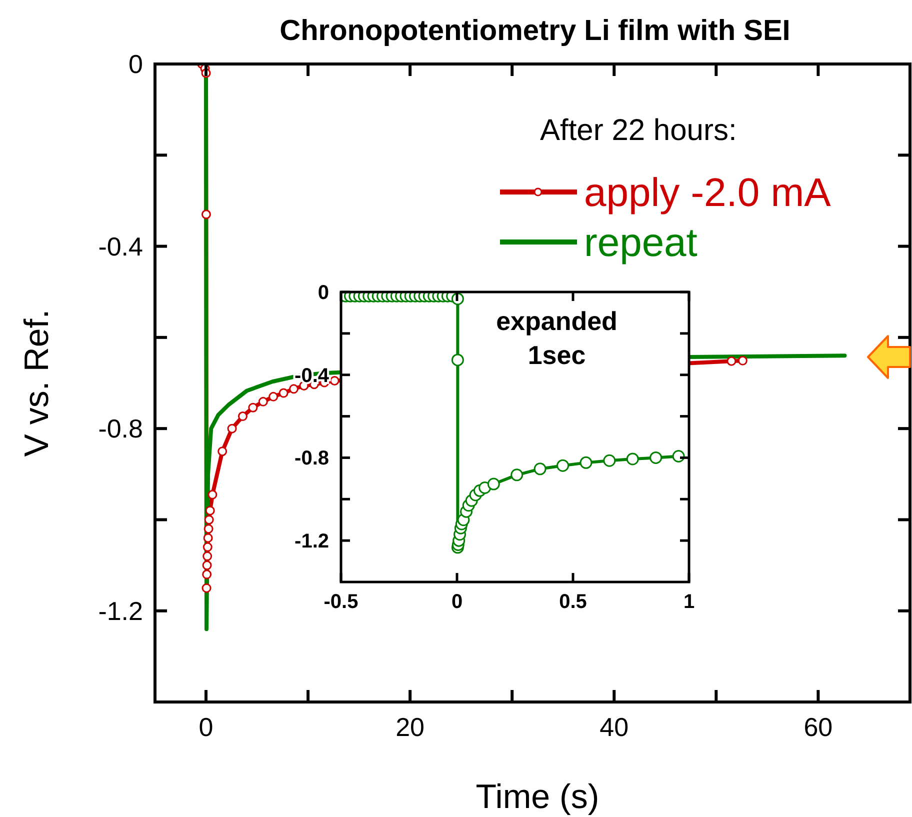 The height and width of the screenshot is (817, 912). I want to click on legend-title: After 22 hours:, so click(638, 130).